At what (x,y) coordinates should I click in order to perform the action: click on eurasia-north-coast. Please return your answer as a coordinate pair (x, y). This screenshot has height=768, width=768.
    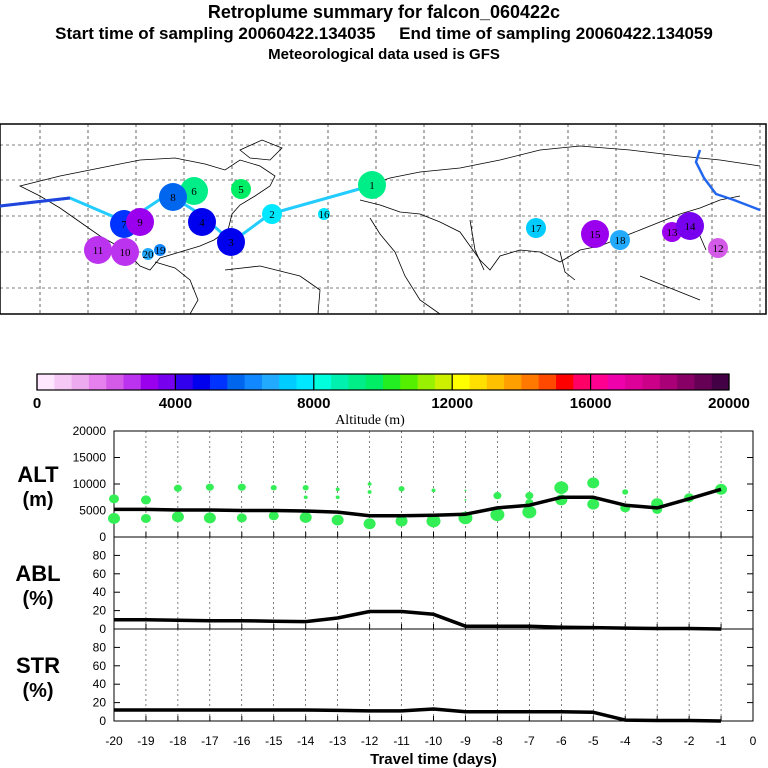
    Looking at the image, I should click on (560, 167).